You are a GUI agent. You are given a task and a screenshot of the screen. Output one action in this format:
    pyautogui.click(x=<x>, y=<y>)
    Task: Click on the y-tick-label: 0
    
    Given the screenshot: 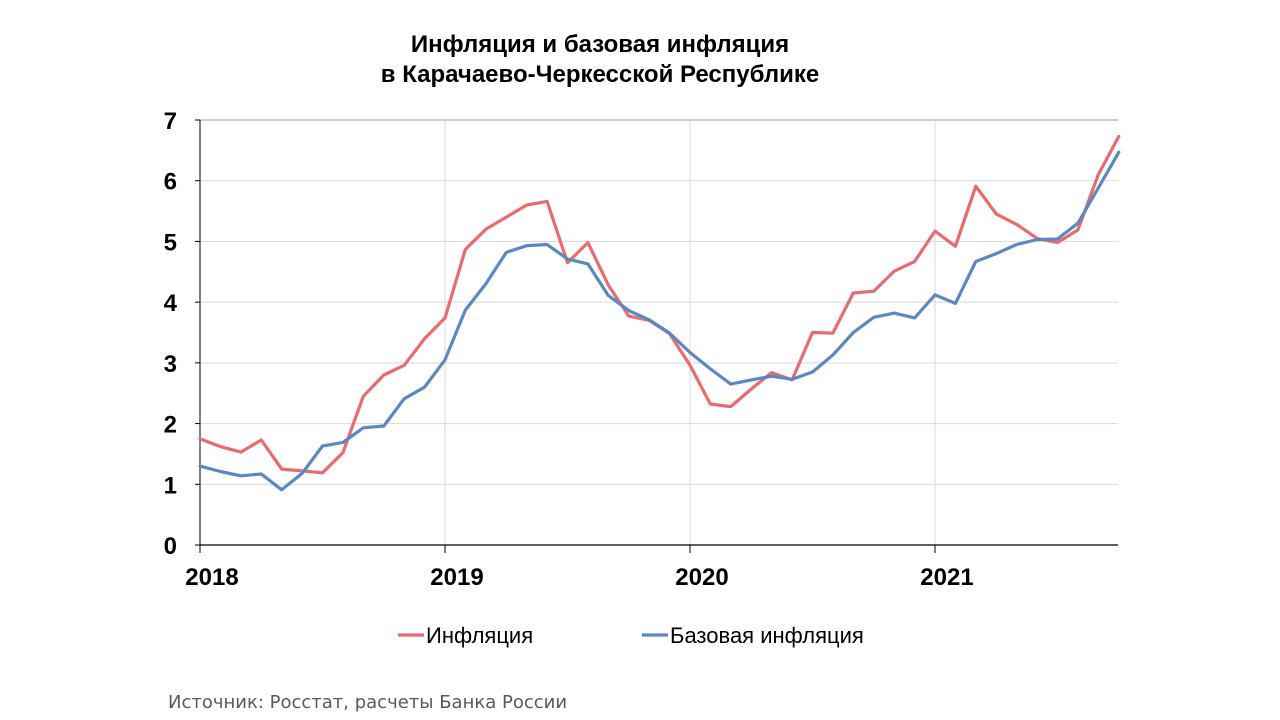 What is the action you would take?
    pyautogui.click(x=170, y=546)
    